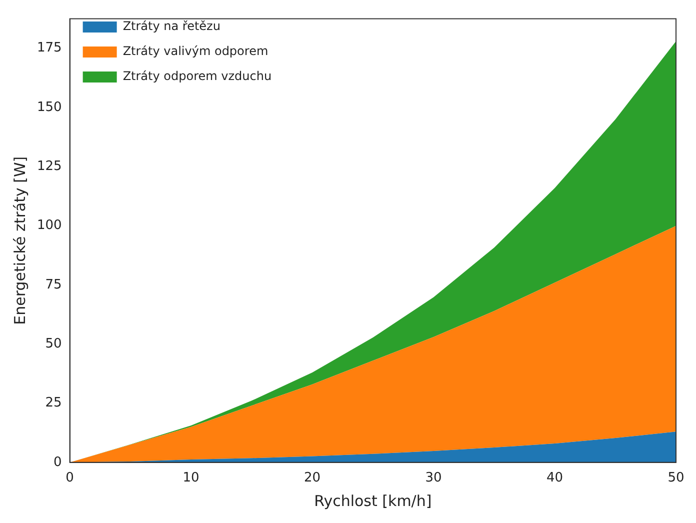 This screenshot has width=696, height=523. What do you see at coordinates (171, 26) in the screenshot?
I see `legend-label: Ztráty na řetězu` at bounding box center [171, 26].